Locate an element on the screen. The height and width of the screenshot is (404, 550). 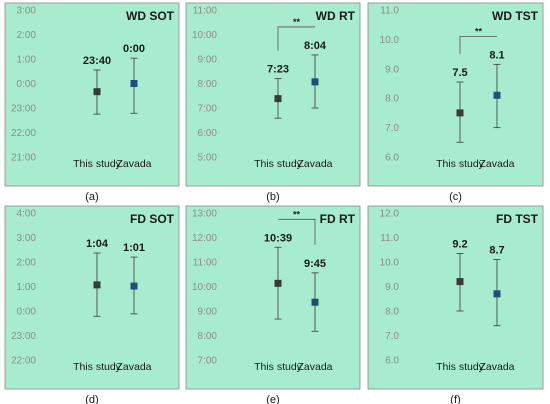
panel-label: (c) is located at coordinates (455, 197).